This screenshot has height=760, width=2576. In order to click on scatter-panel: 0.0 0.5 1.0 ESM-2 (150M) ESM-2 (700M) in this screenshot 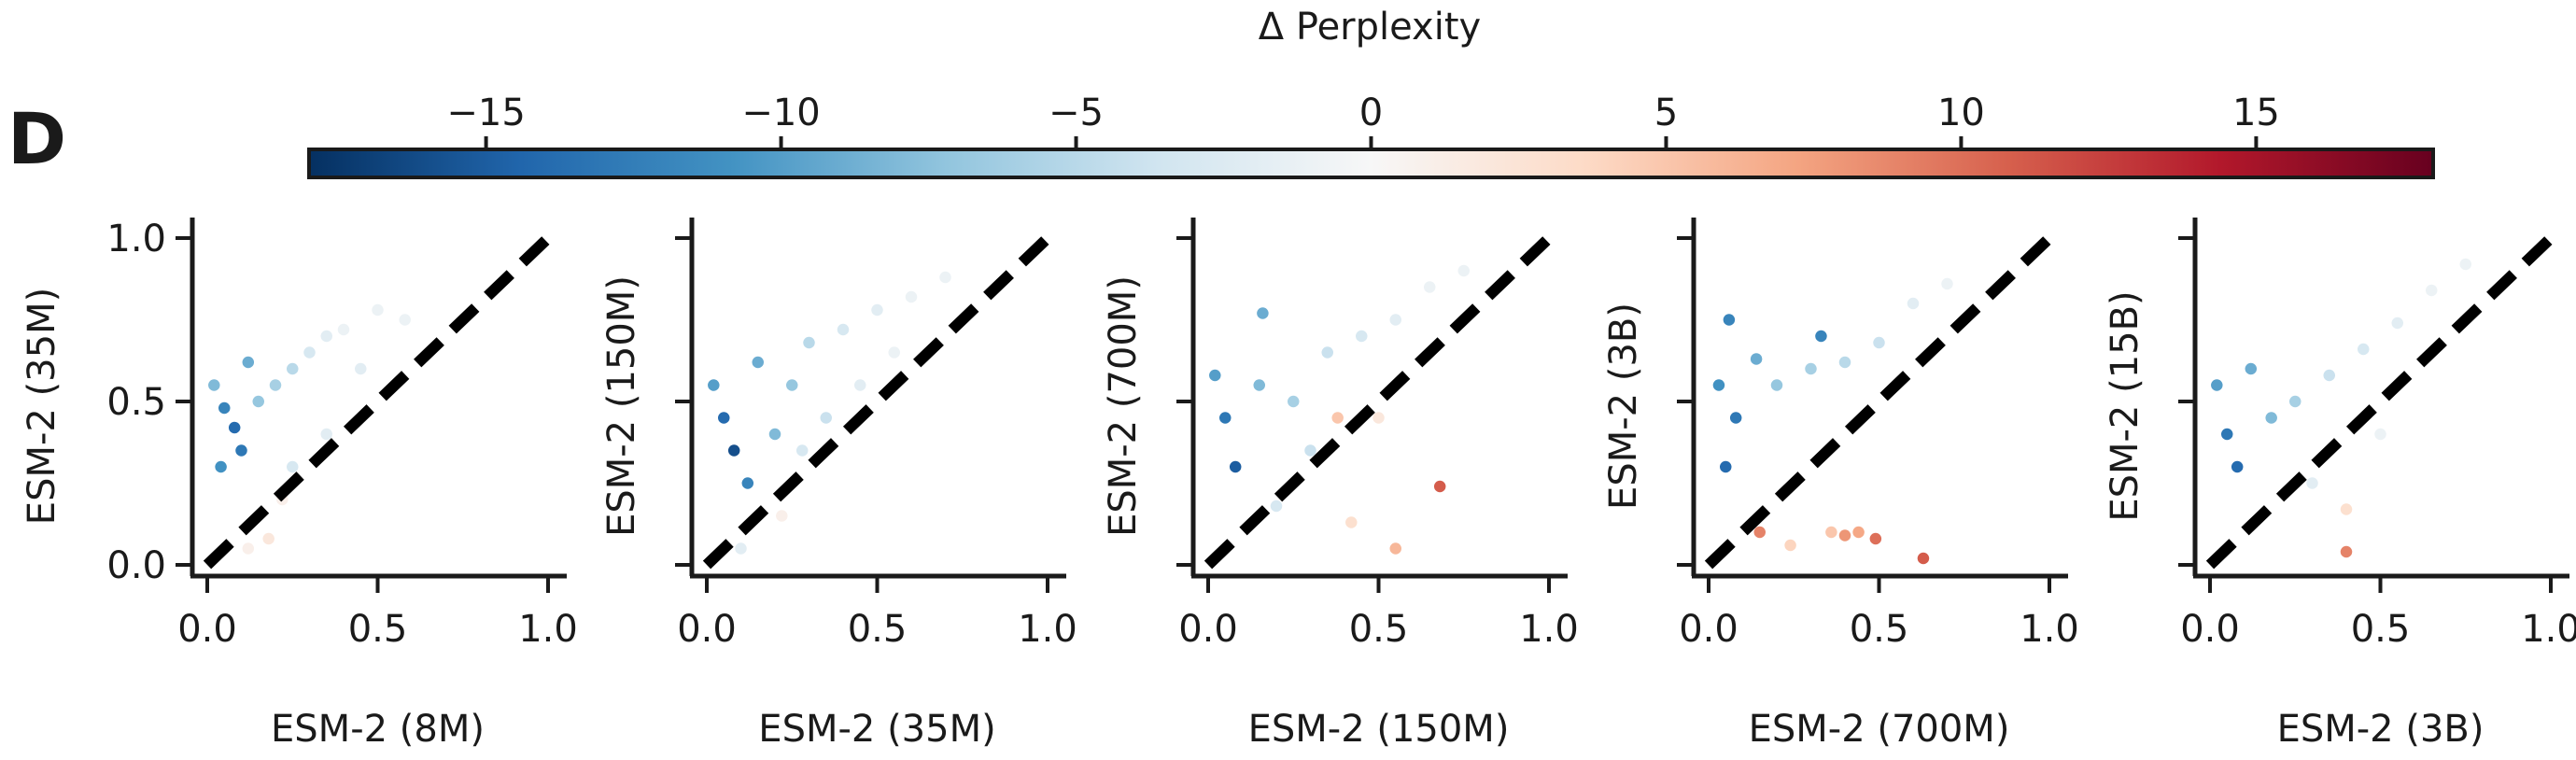, I will do `click(1340, 485)`.